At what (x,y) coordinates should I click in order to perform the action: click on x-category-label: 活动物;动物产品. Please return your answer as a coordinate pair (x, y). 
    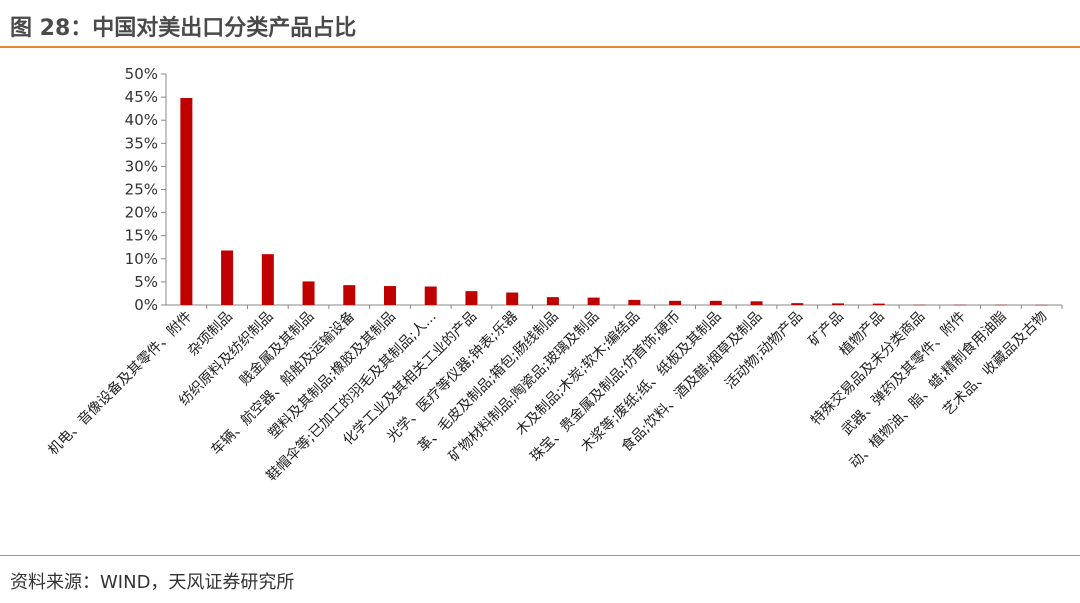
    Looking at the image, I should click on (764, 351).